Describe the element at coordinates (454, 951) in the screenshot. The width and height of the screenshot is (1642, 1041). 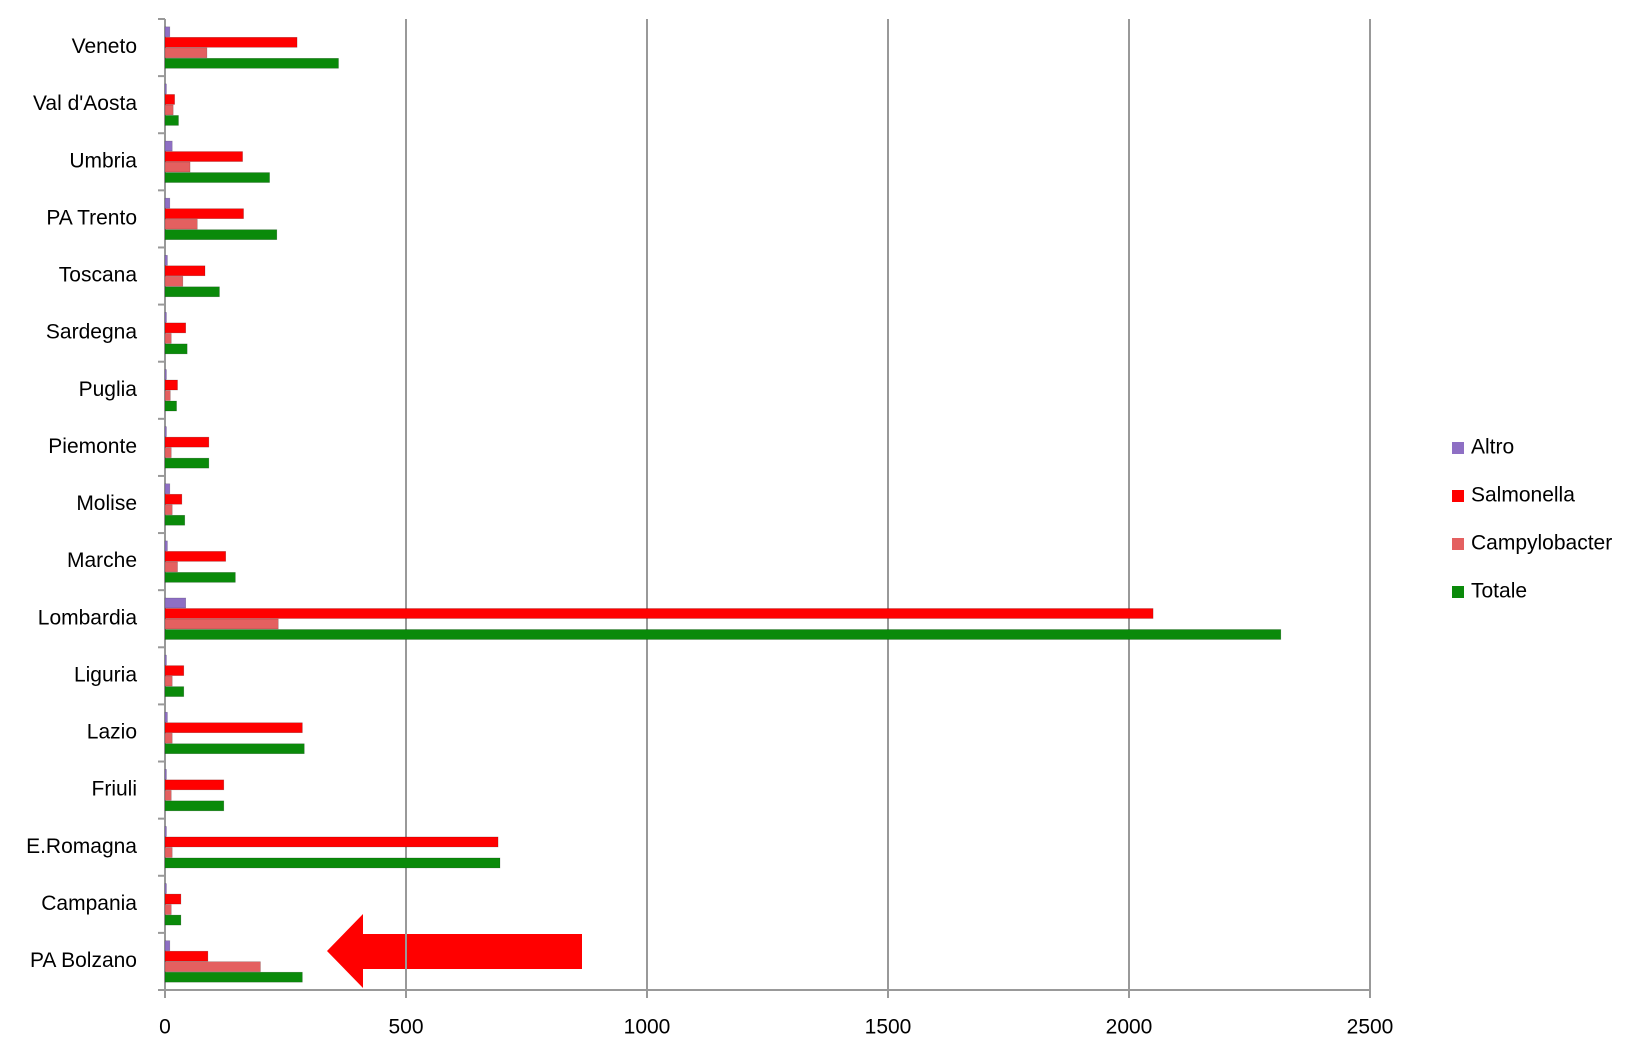
I see `arrow` at that location.